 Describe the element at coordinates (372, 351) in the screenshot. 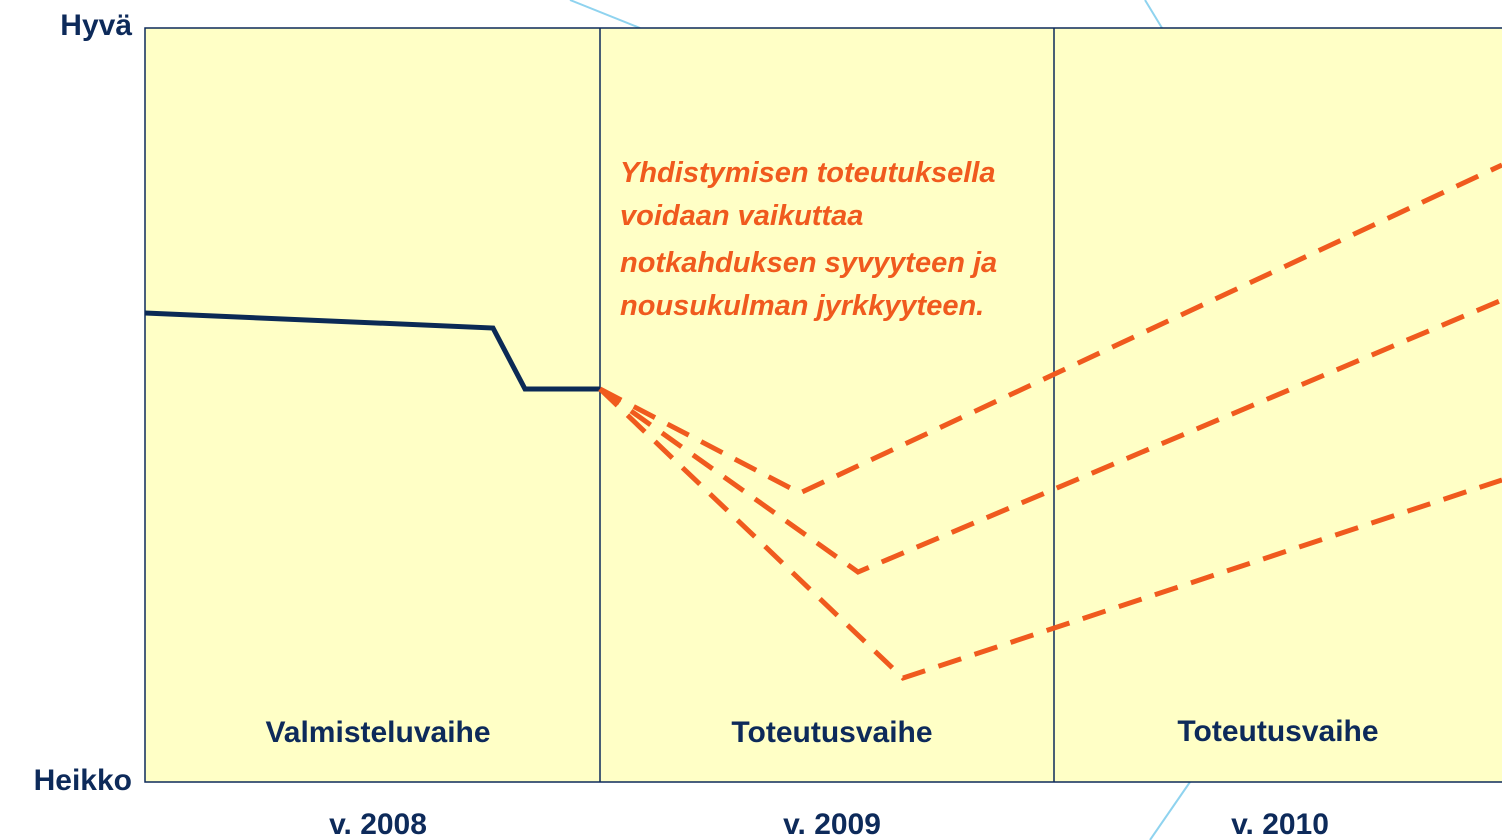

I see `past-line` at that location.